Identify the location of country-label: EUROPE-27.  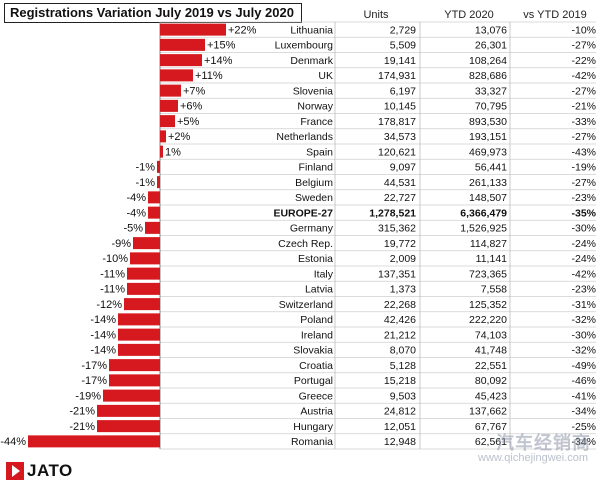
(303, 213).